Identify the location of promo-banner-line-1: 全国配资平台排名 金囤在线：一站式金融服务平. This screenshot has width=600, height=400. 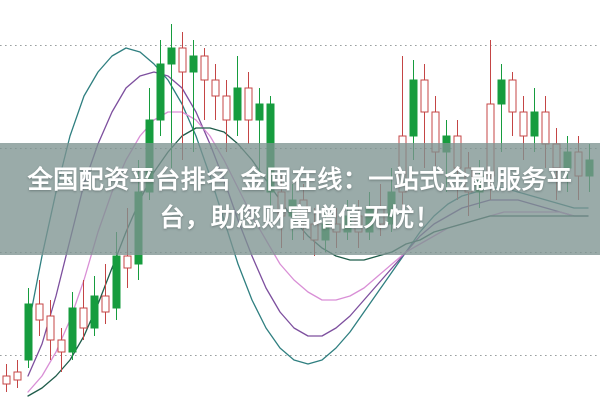
(300, 179).